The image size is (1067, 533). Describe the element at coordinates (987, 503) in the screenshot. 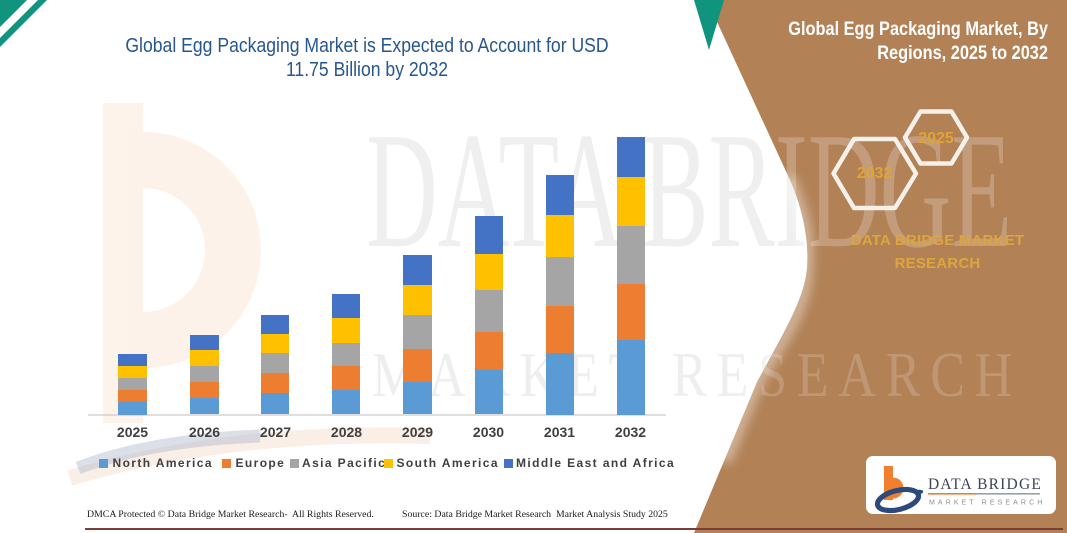

I see `svg-text: MARKET RESEARCH` at that location.